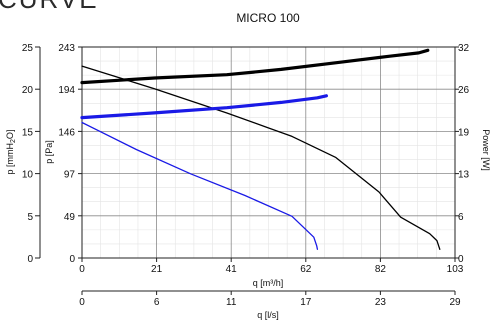 This screenshot has width=493, height=322. Describe the element at coordinates (10, 159) in the screenshot. I see `y-axis-mmh2o-label-main: p [mmH` at that location.